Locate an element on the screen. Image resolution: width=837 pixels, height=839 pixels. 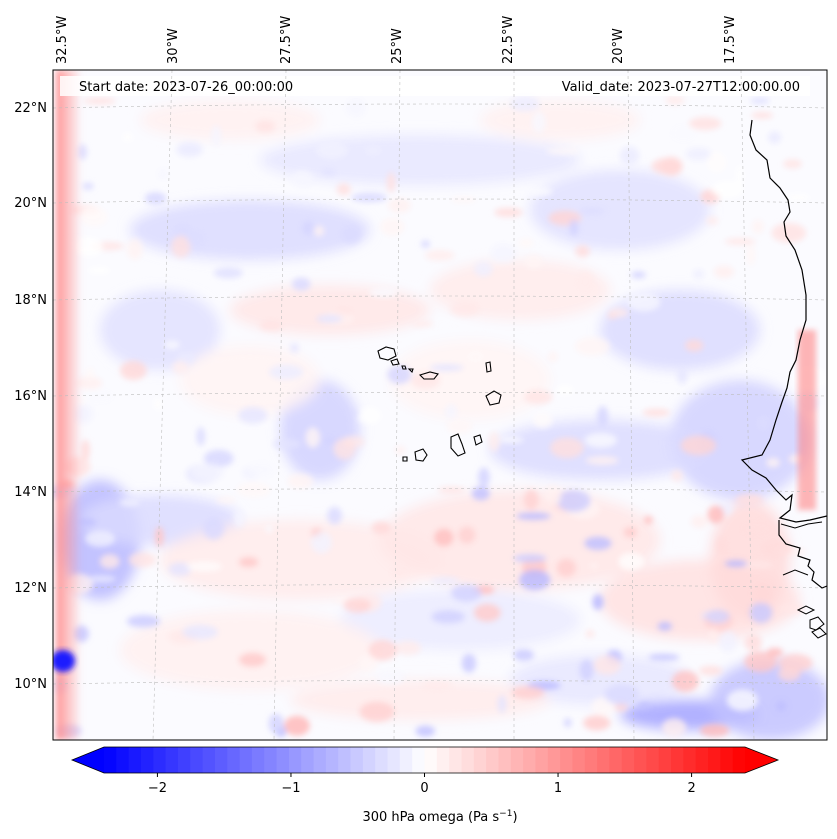
colorbar-outline is located at coordinates (425, 760).